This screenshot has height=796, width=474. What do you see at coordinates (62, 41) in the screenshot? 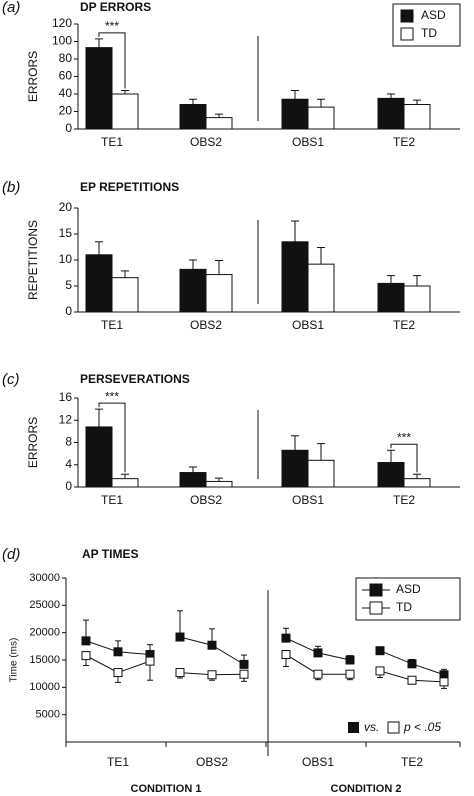
I see `y-tick-label: 100` at bounding box center [62, 41].